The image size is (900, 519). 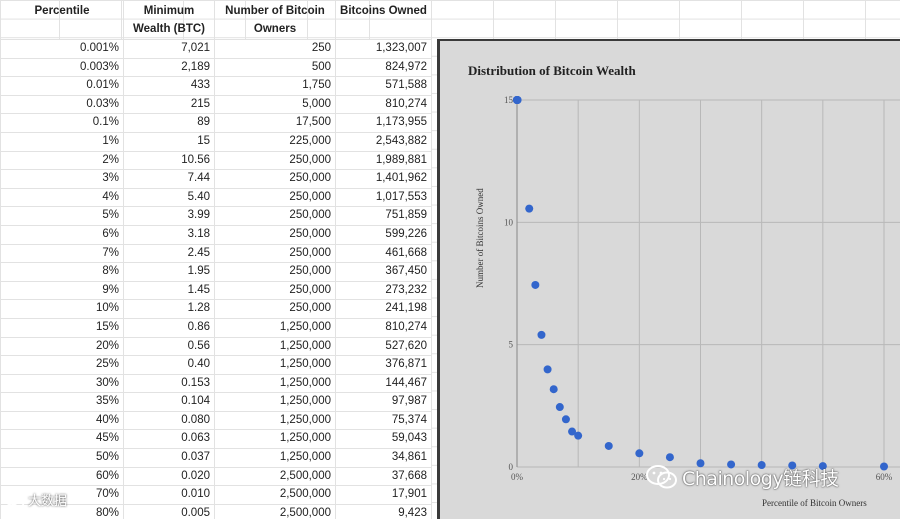 I want to click on cell-percentile: 10%, so click(x=62, y=309).